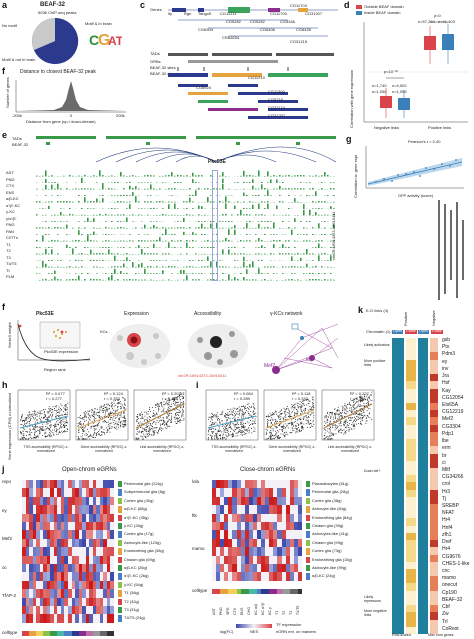  I want to click on celltype-label: CTX, so click(235, 611).